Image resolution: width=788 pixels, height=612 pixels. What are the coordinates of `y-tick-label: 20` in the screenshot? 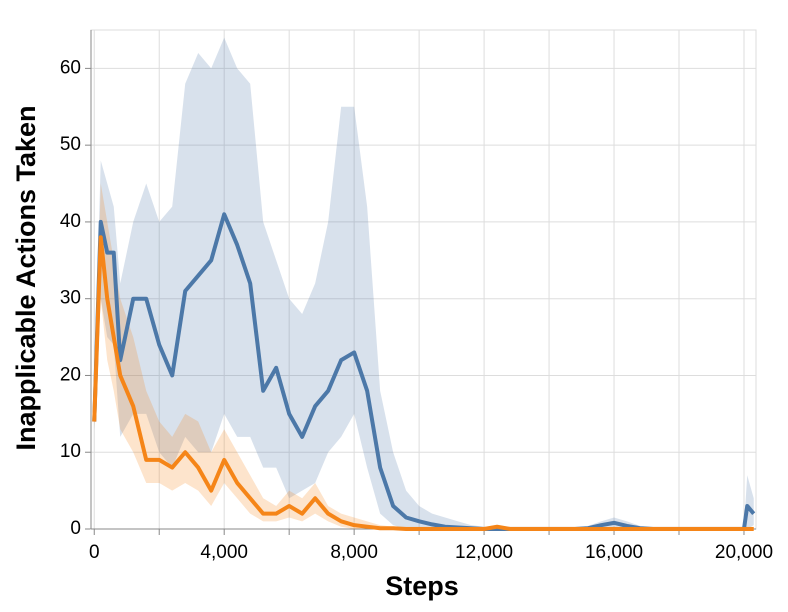 It's located at (70, 374).